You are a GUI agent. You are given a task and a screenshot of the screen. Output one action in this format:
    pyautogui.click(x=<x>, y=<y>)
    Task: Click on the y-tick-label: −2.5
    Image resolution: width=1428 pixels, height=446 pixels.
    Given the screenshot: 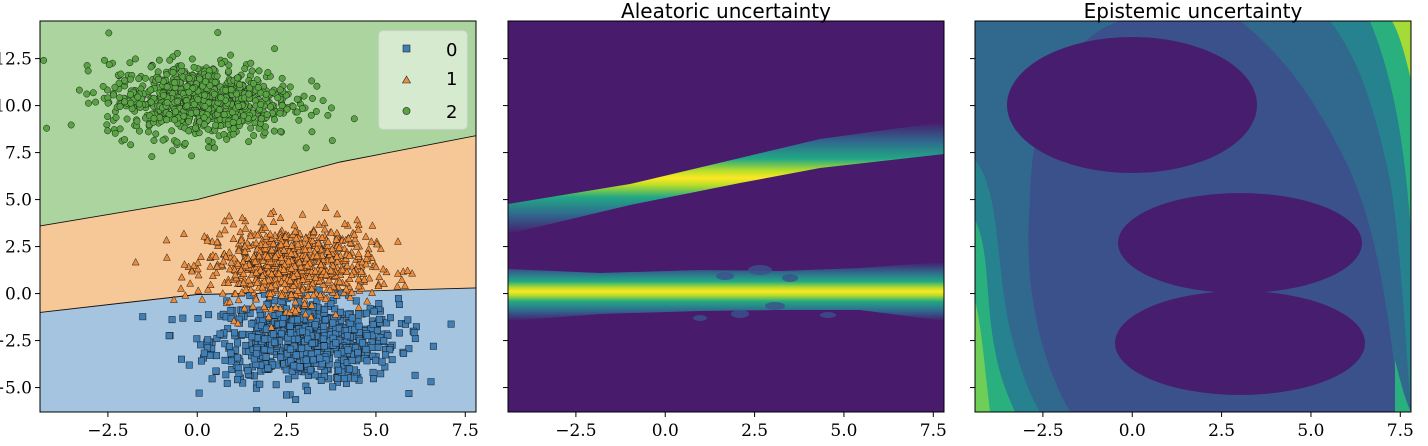 What is the action you would take?
    pyautogui.click(x=16, y=342)
    